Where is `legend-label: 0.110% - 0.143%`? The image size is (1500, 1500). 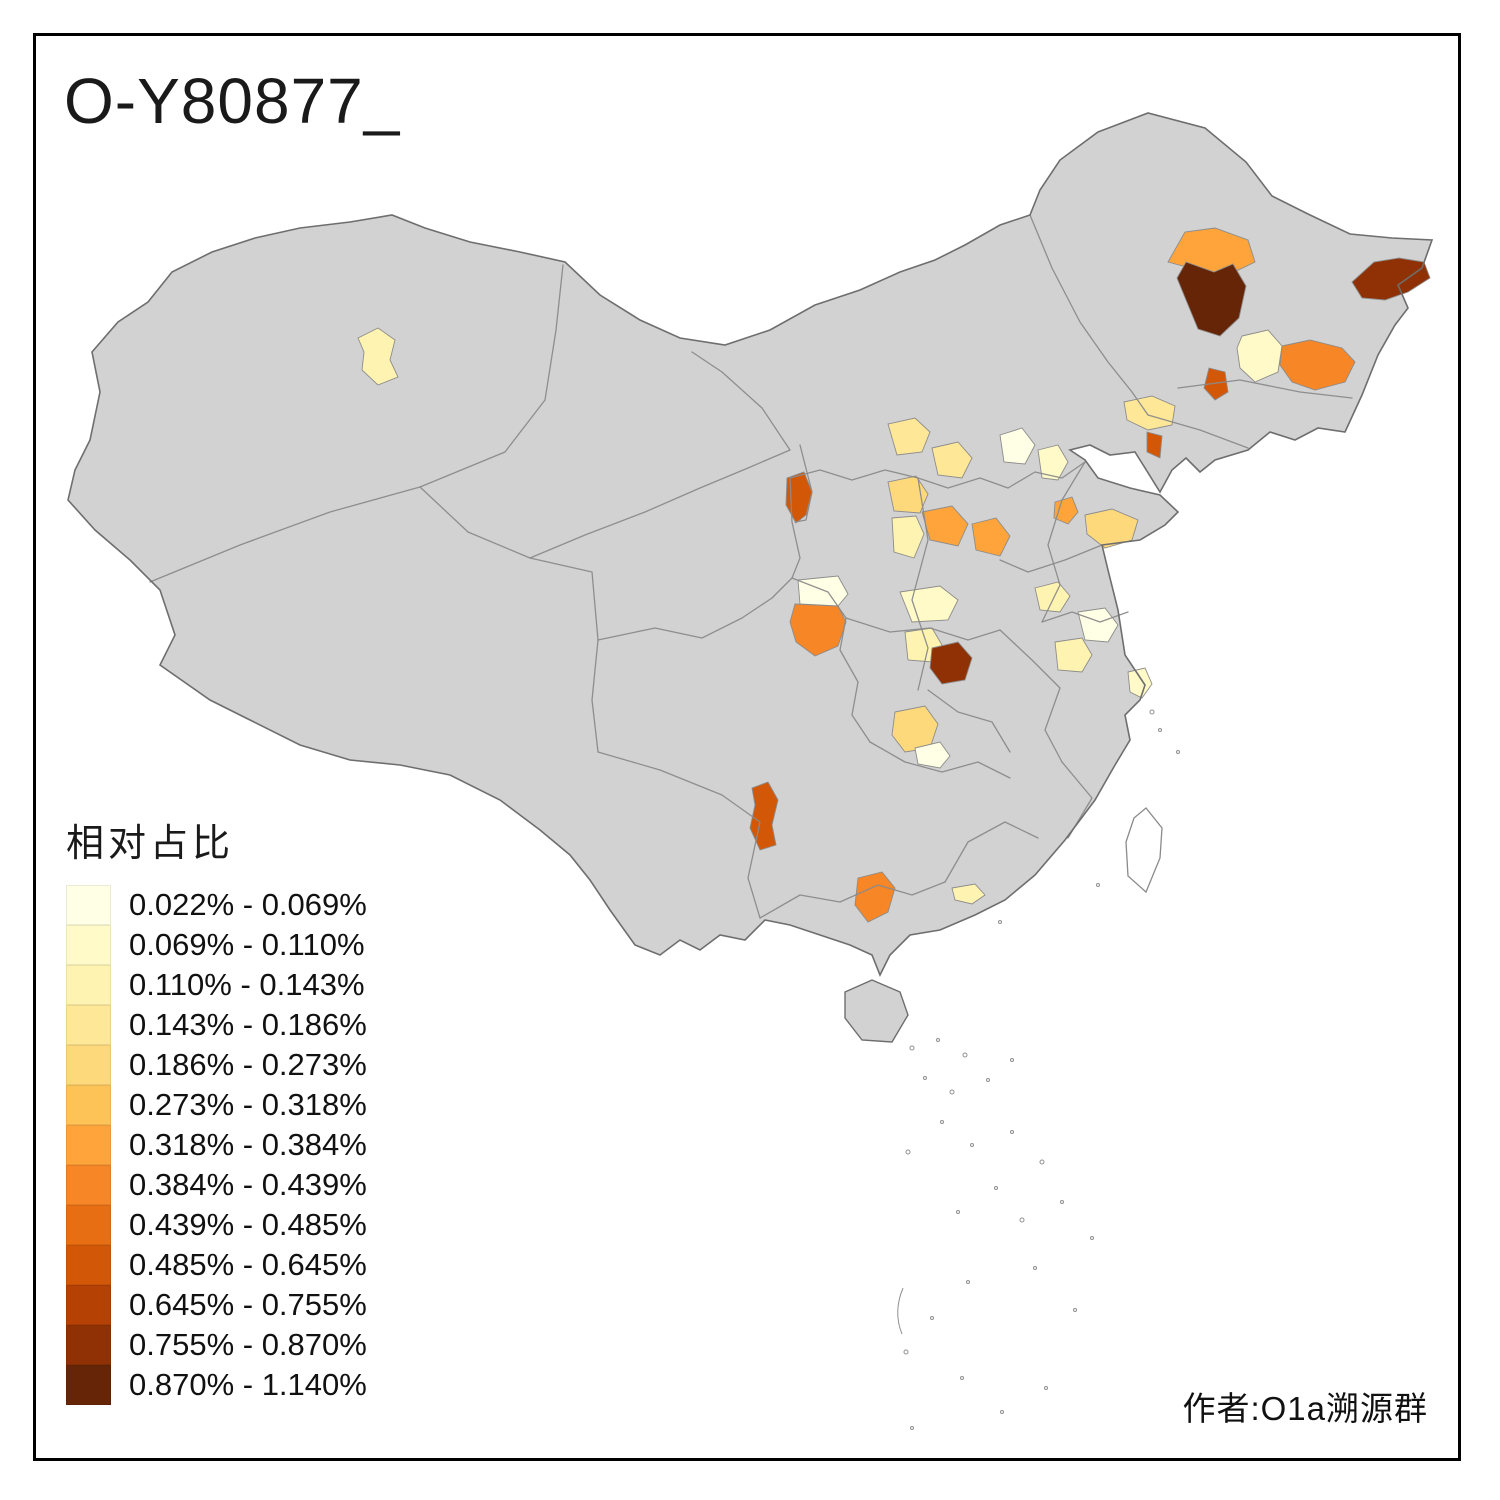
legend-label: 0.110% - 0.143% is located at coordinates (247, 984).